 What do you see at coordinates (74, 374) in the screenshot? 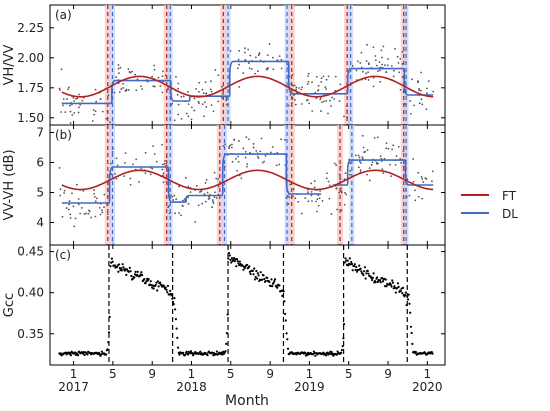
I see `x-tick-label: 1` at bounding box center [74, 374].